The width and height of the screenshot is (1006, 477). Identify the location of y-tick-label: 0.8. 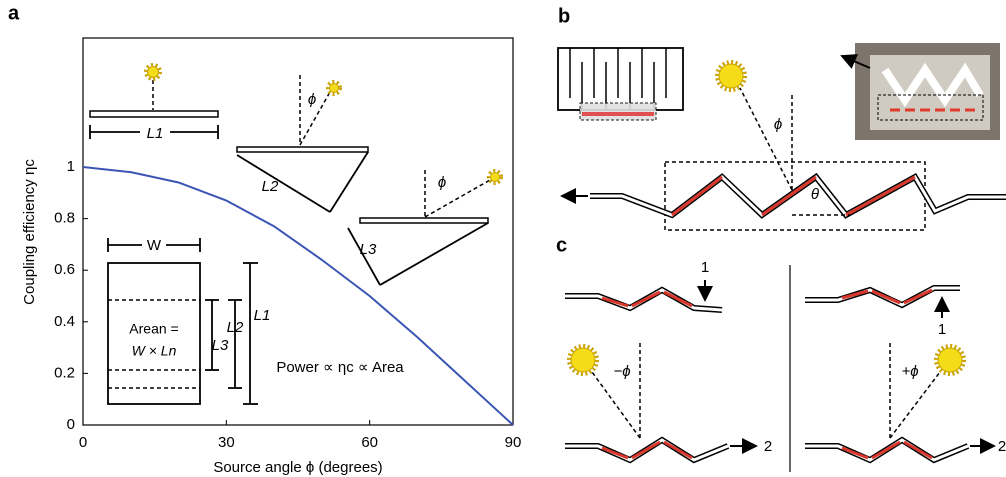
(64, 218).